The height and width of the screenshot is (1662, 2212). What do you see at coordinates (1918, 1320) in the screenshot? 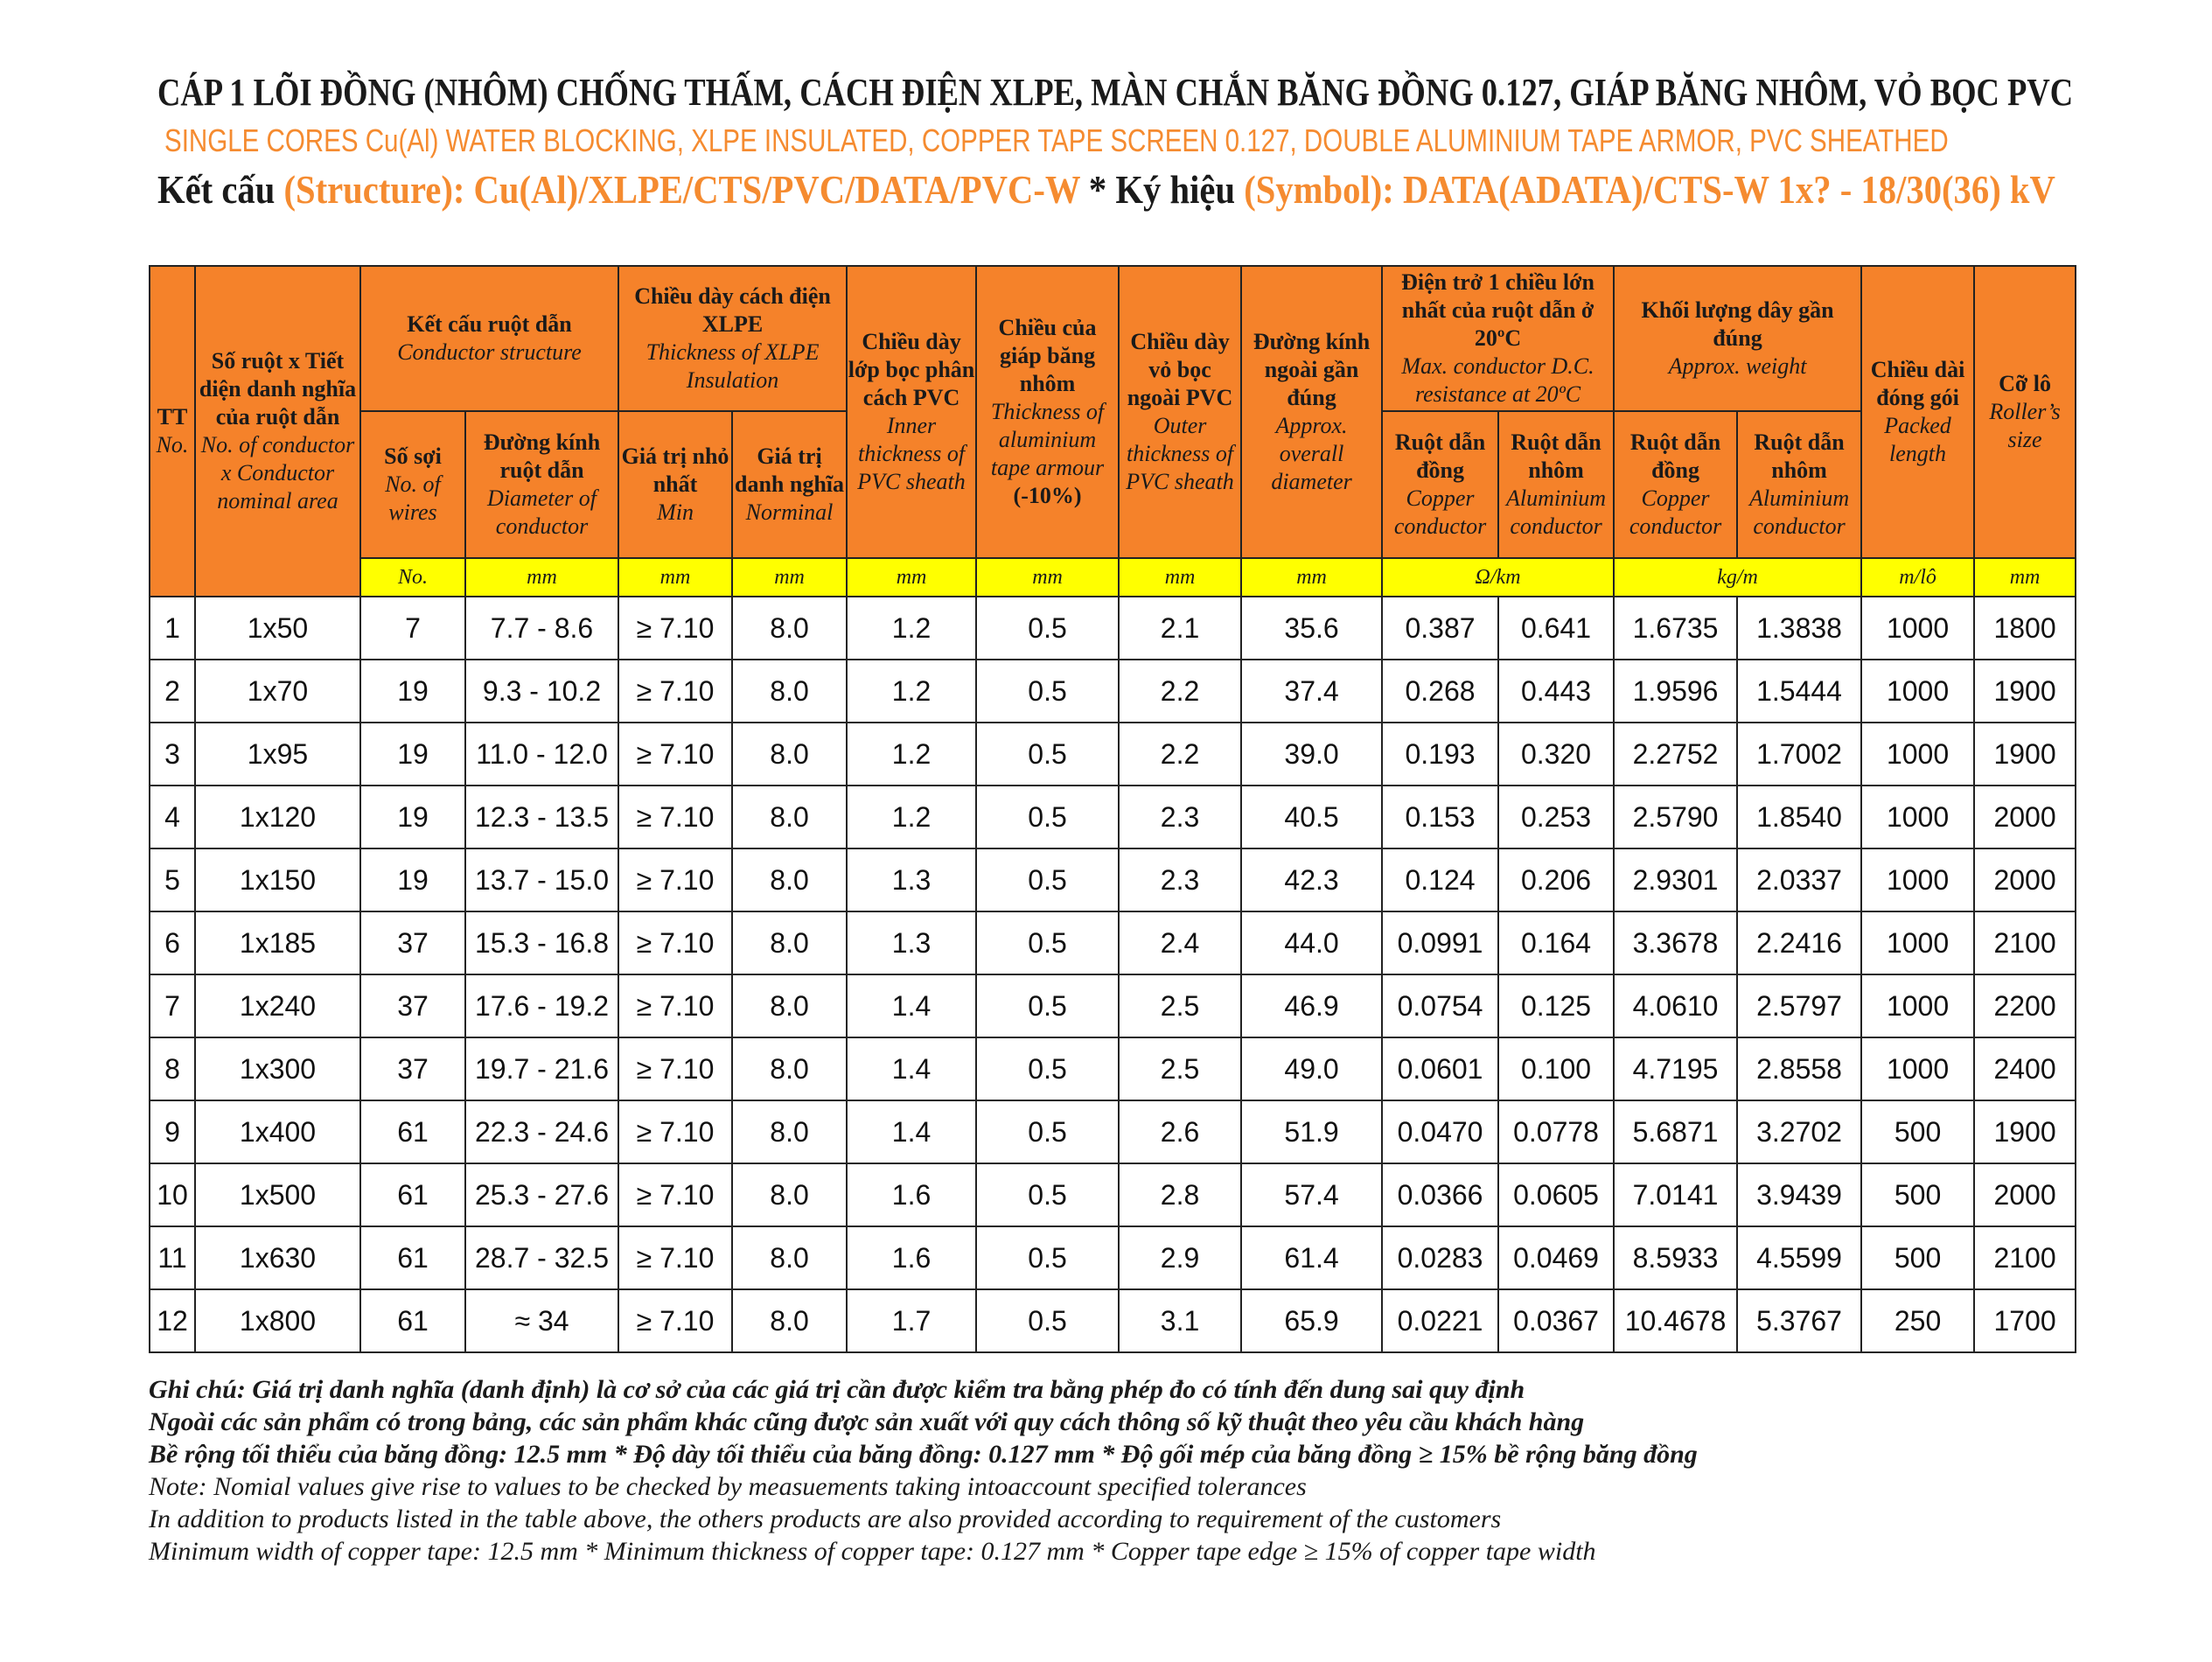
I see `cell: 250` at bounding box center [1918, 1320].